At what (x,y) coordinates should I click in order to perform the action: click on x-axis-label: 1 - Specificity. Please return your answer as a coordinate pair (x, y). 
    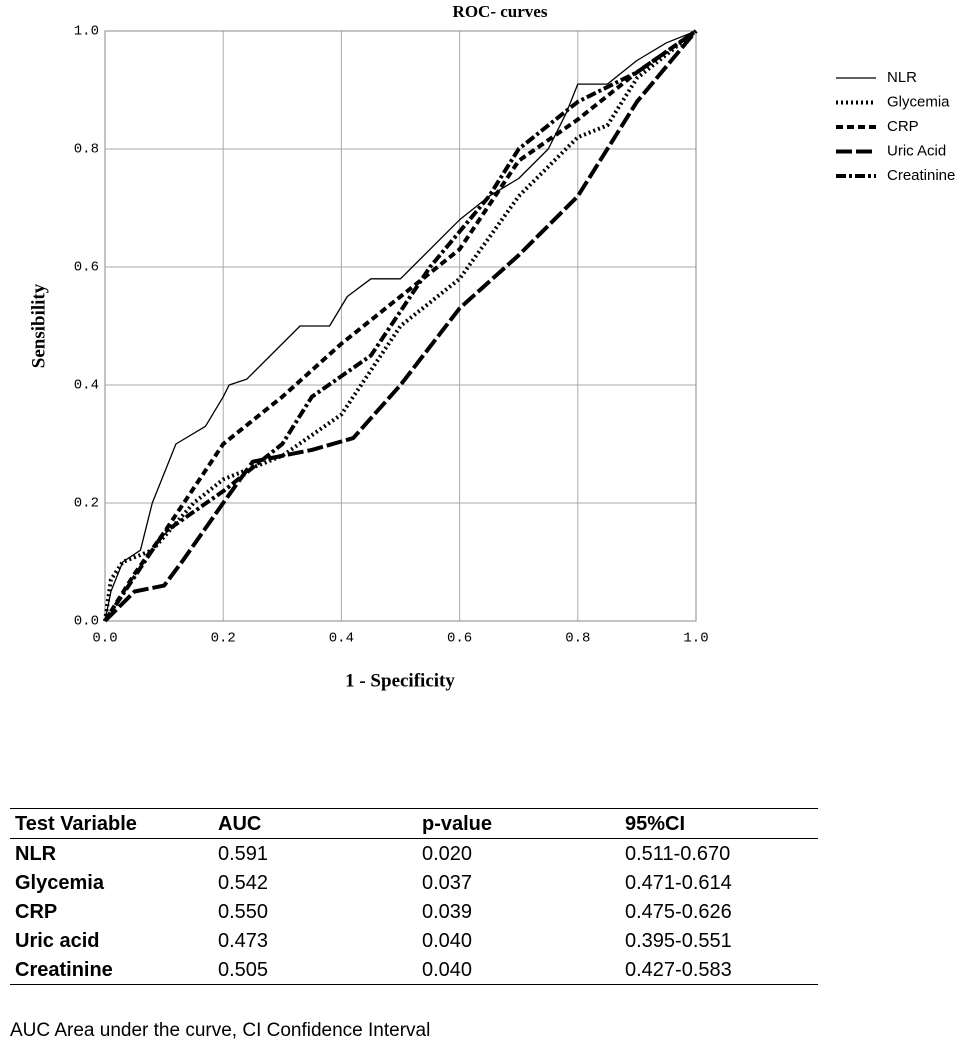
    Looking at the image, I should click on (400, 680).